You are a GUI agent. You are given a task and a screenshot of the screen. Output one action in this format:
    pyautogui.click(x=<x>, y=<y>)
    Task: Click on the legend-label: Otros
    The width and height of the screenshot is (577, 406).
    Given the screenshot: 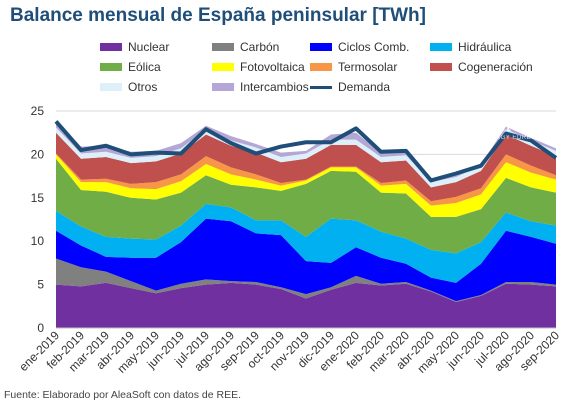 What is the action you would take?
    pyautogui.click(x=143, y=87)
    